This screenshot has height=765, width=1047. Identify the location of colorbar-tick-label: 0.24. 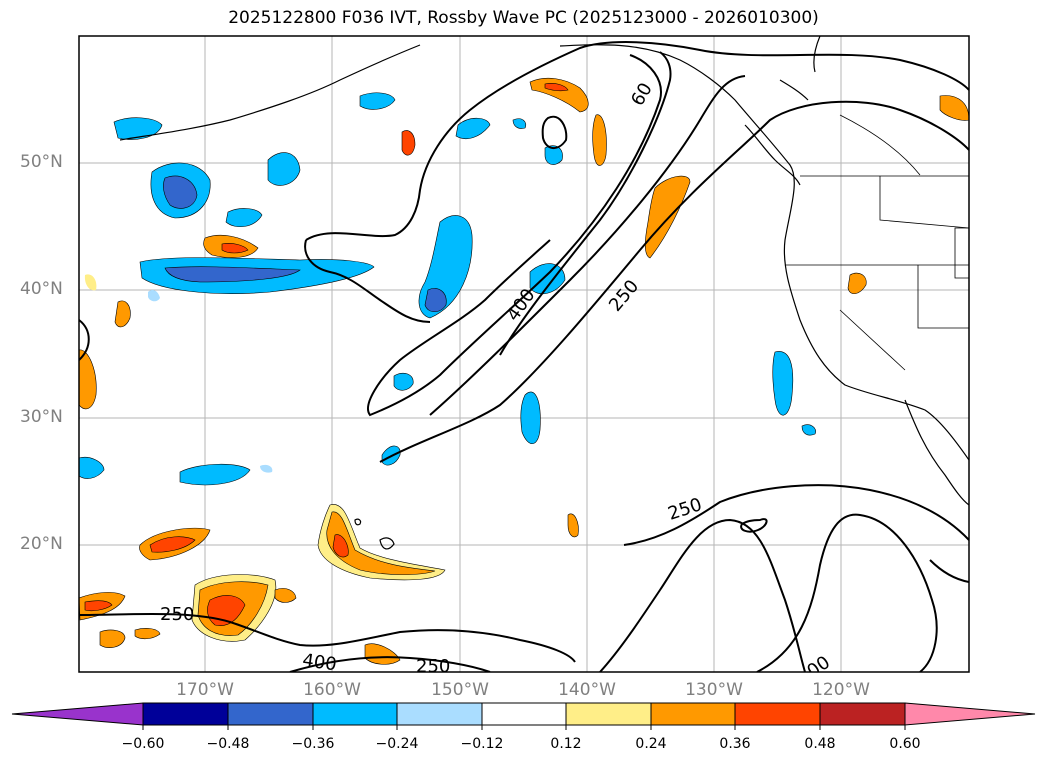
(651, 744).